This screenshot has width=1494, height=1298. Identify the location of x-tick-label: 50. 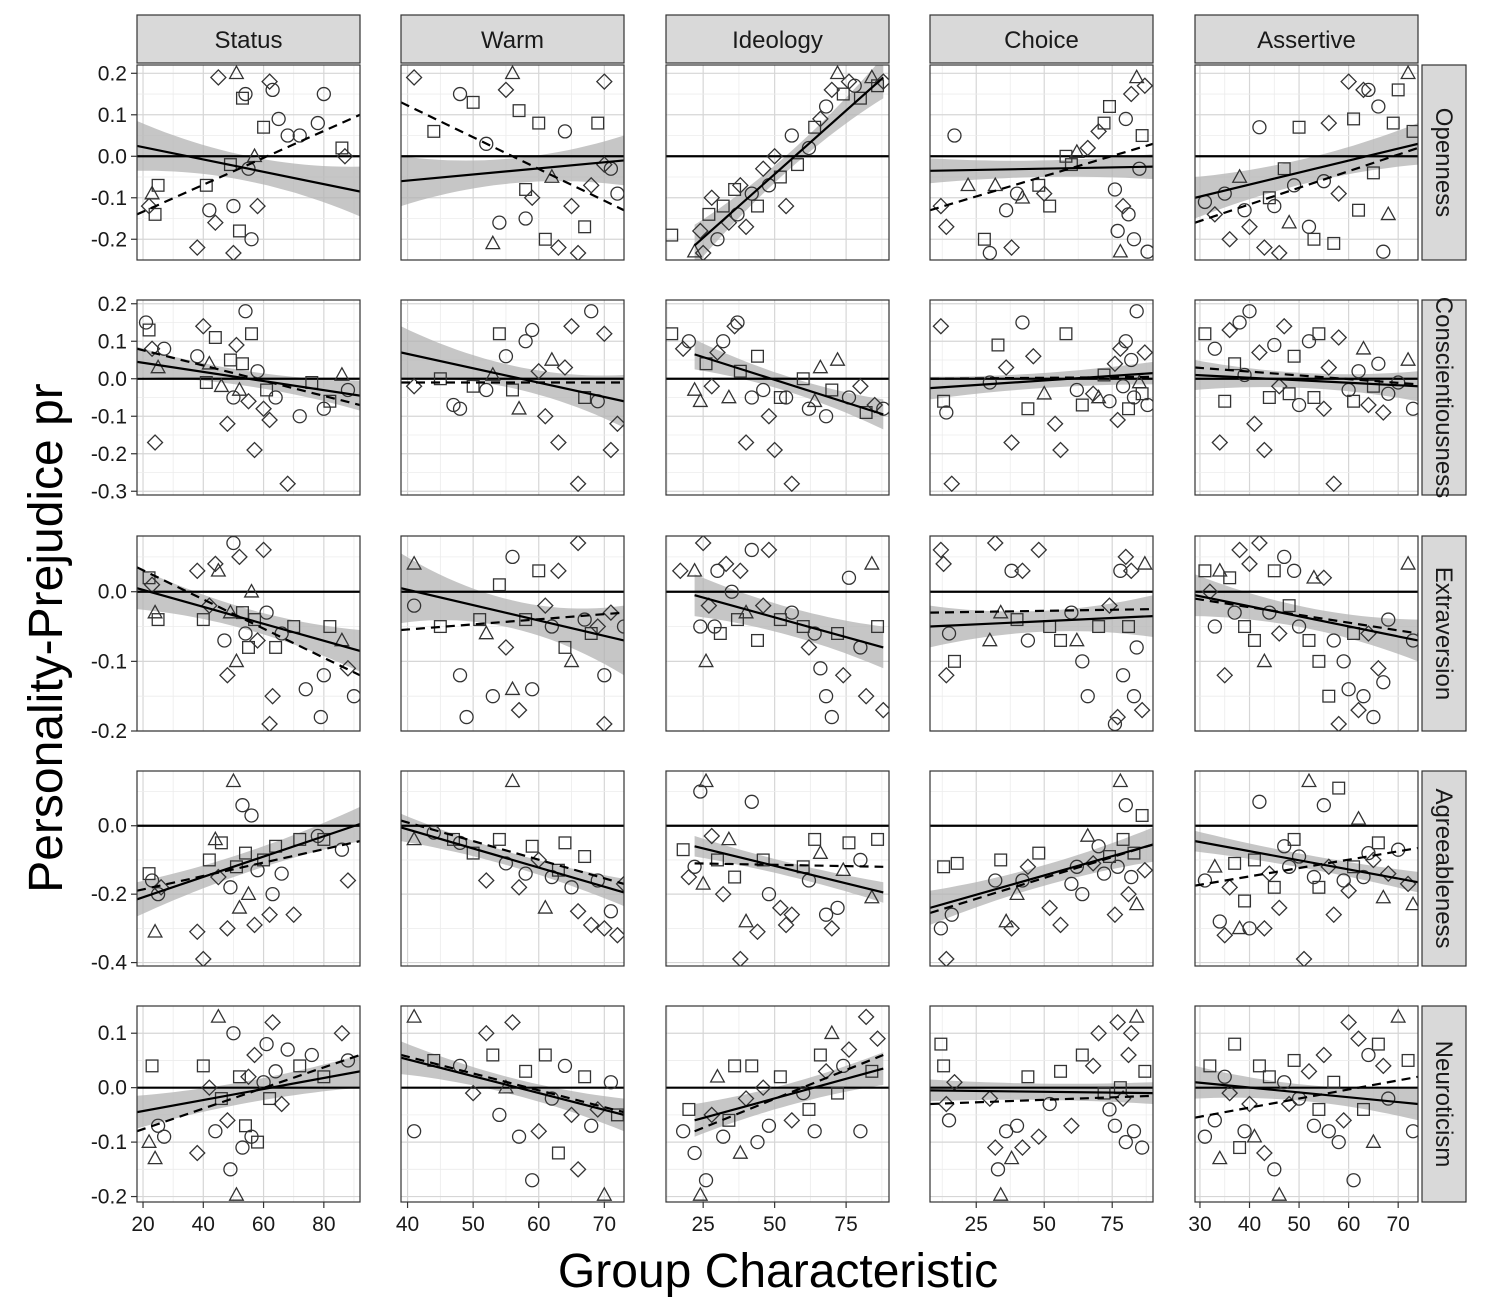
(1298, 1224).